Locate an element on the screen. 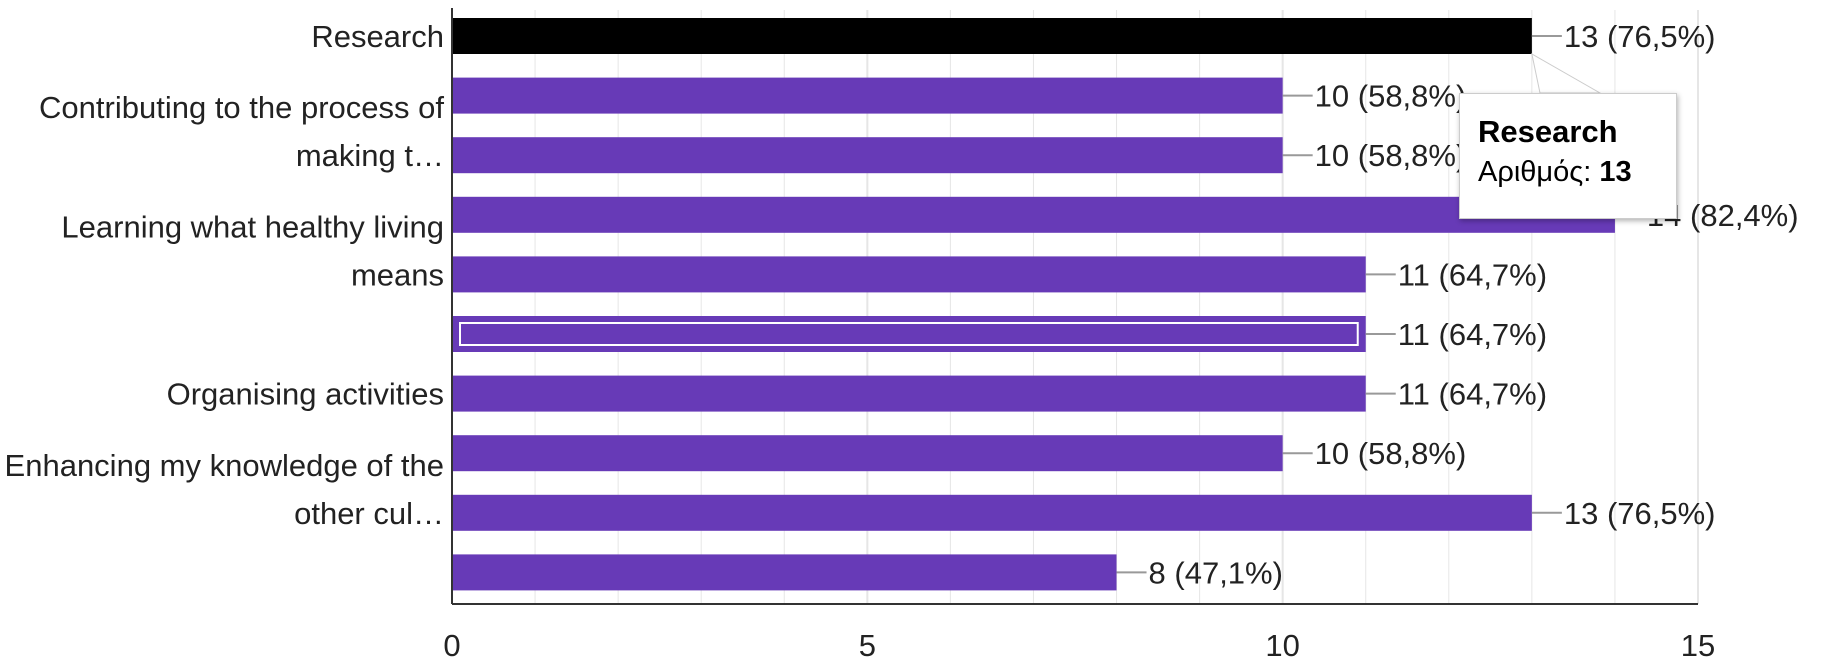  bar-tooltip: Research Αριθμός: 13 is located at coordinates (1568, 156).